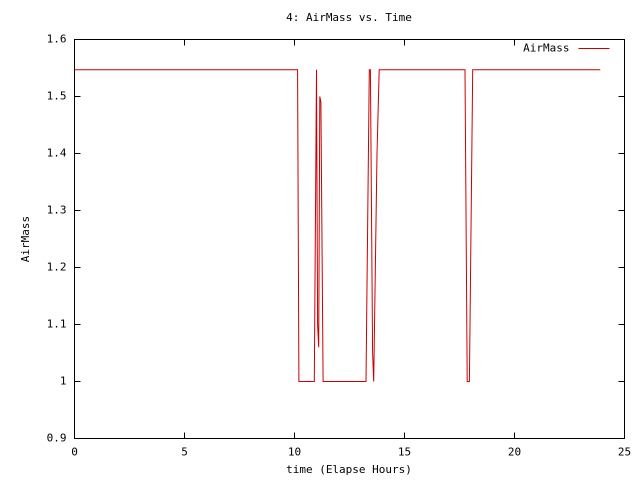  I want to click on y-tick-label: 1.1, so click(57, 324).